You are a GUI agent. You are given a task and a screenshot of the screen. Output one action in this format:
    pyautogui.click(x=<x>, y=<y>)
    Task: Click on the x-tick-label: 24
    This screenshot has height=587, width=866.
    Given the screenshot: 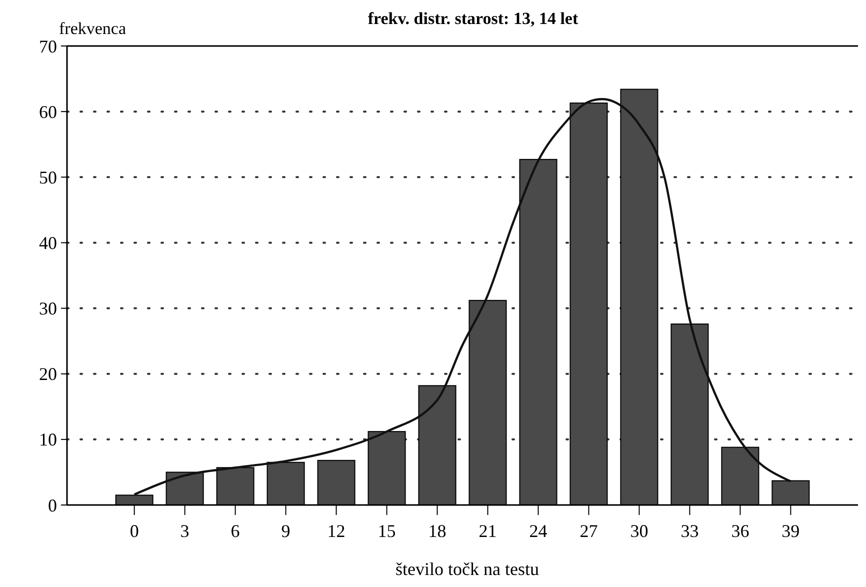 What is the action you would take?
    pyautogui.click(x=538, y=531)
    